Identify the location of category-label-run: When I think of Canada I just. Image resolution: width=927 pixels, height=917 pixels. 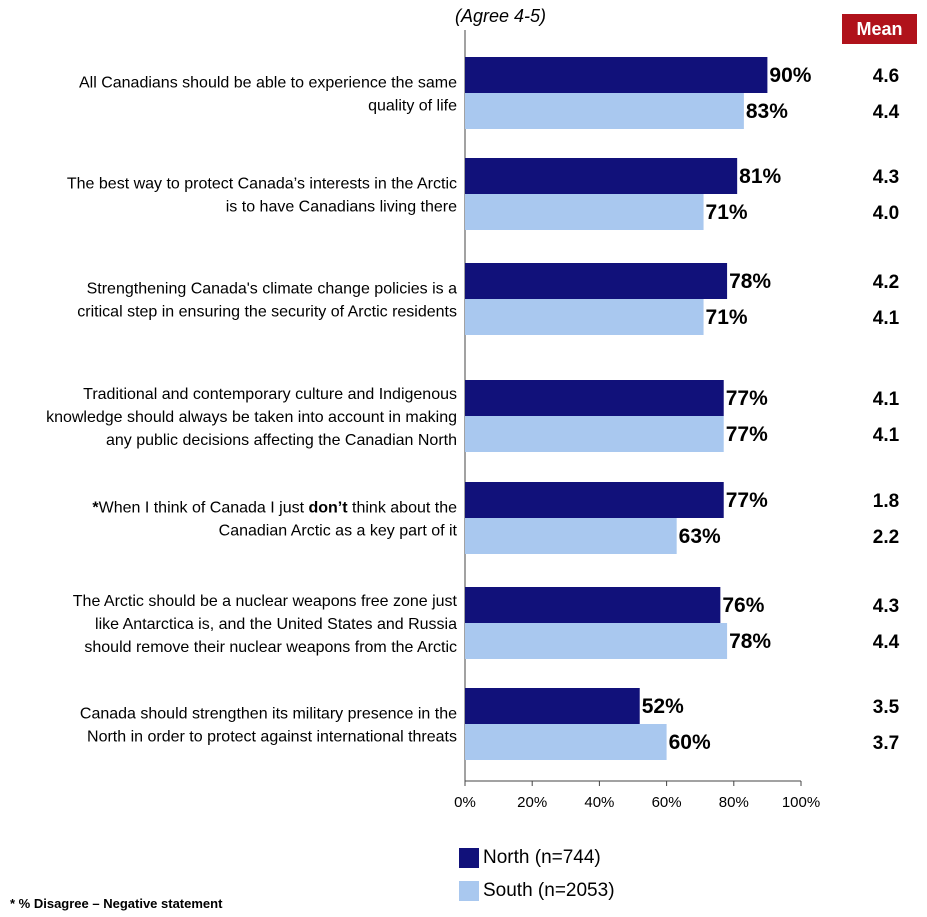
(204, 508).